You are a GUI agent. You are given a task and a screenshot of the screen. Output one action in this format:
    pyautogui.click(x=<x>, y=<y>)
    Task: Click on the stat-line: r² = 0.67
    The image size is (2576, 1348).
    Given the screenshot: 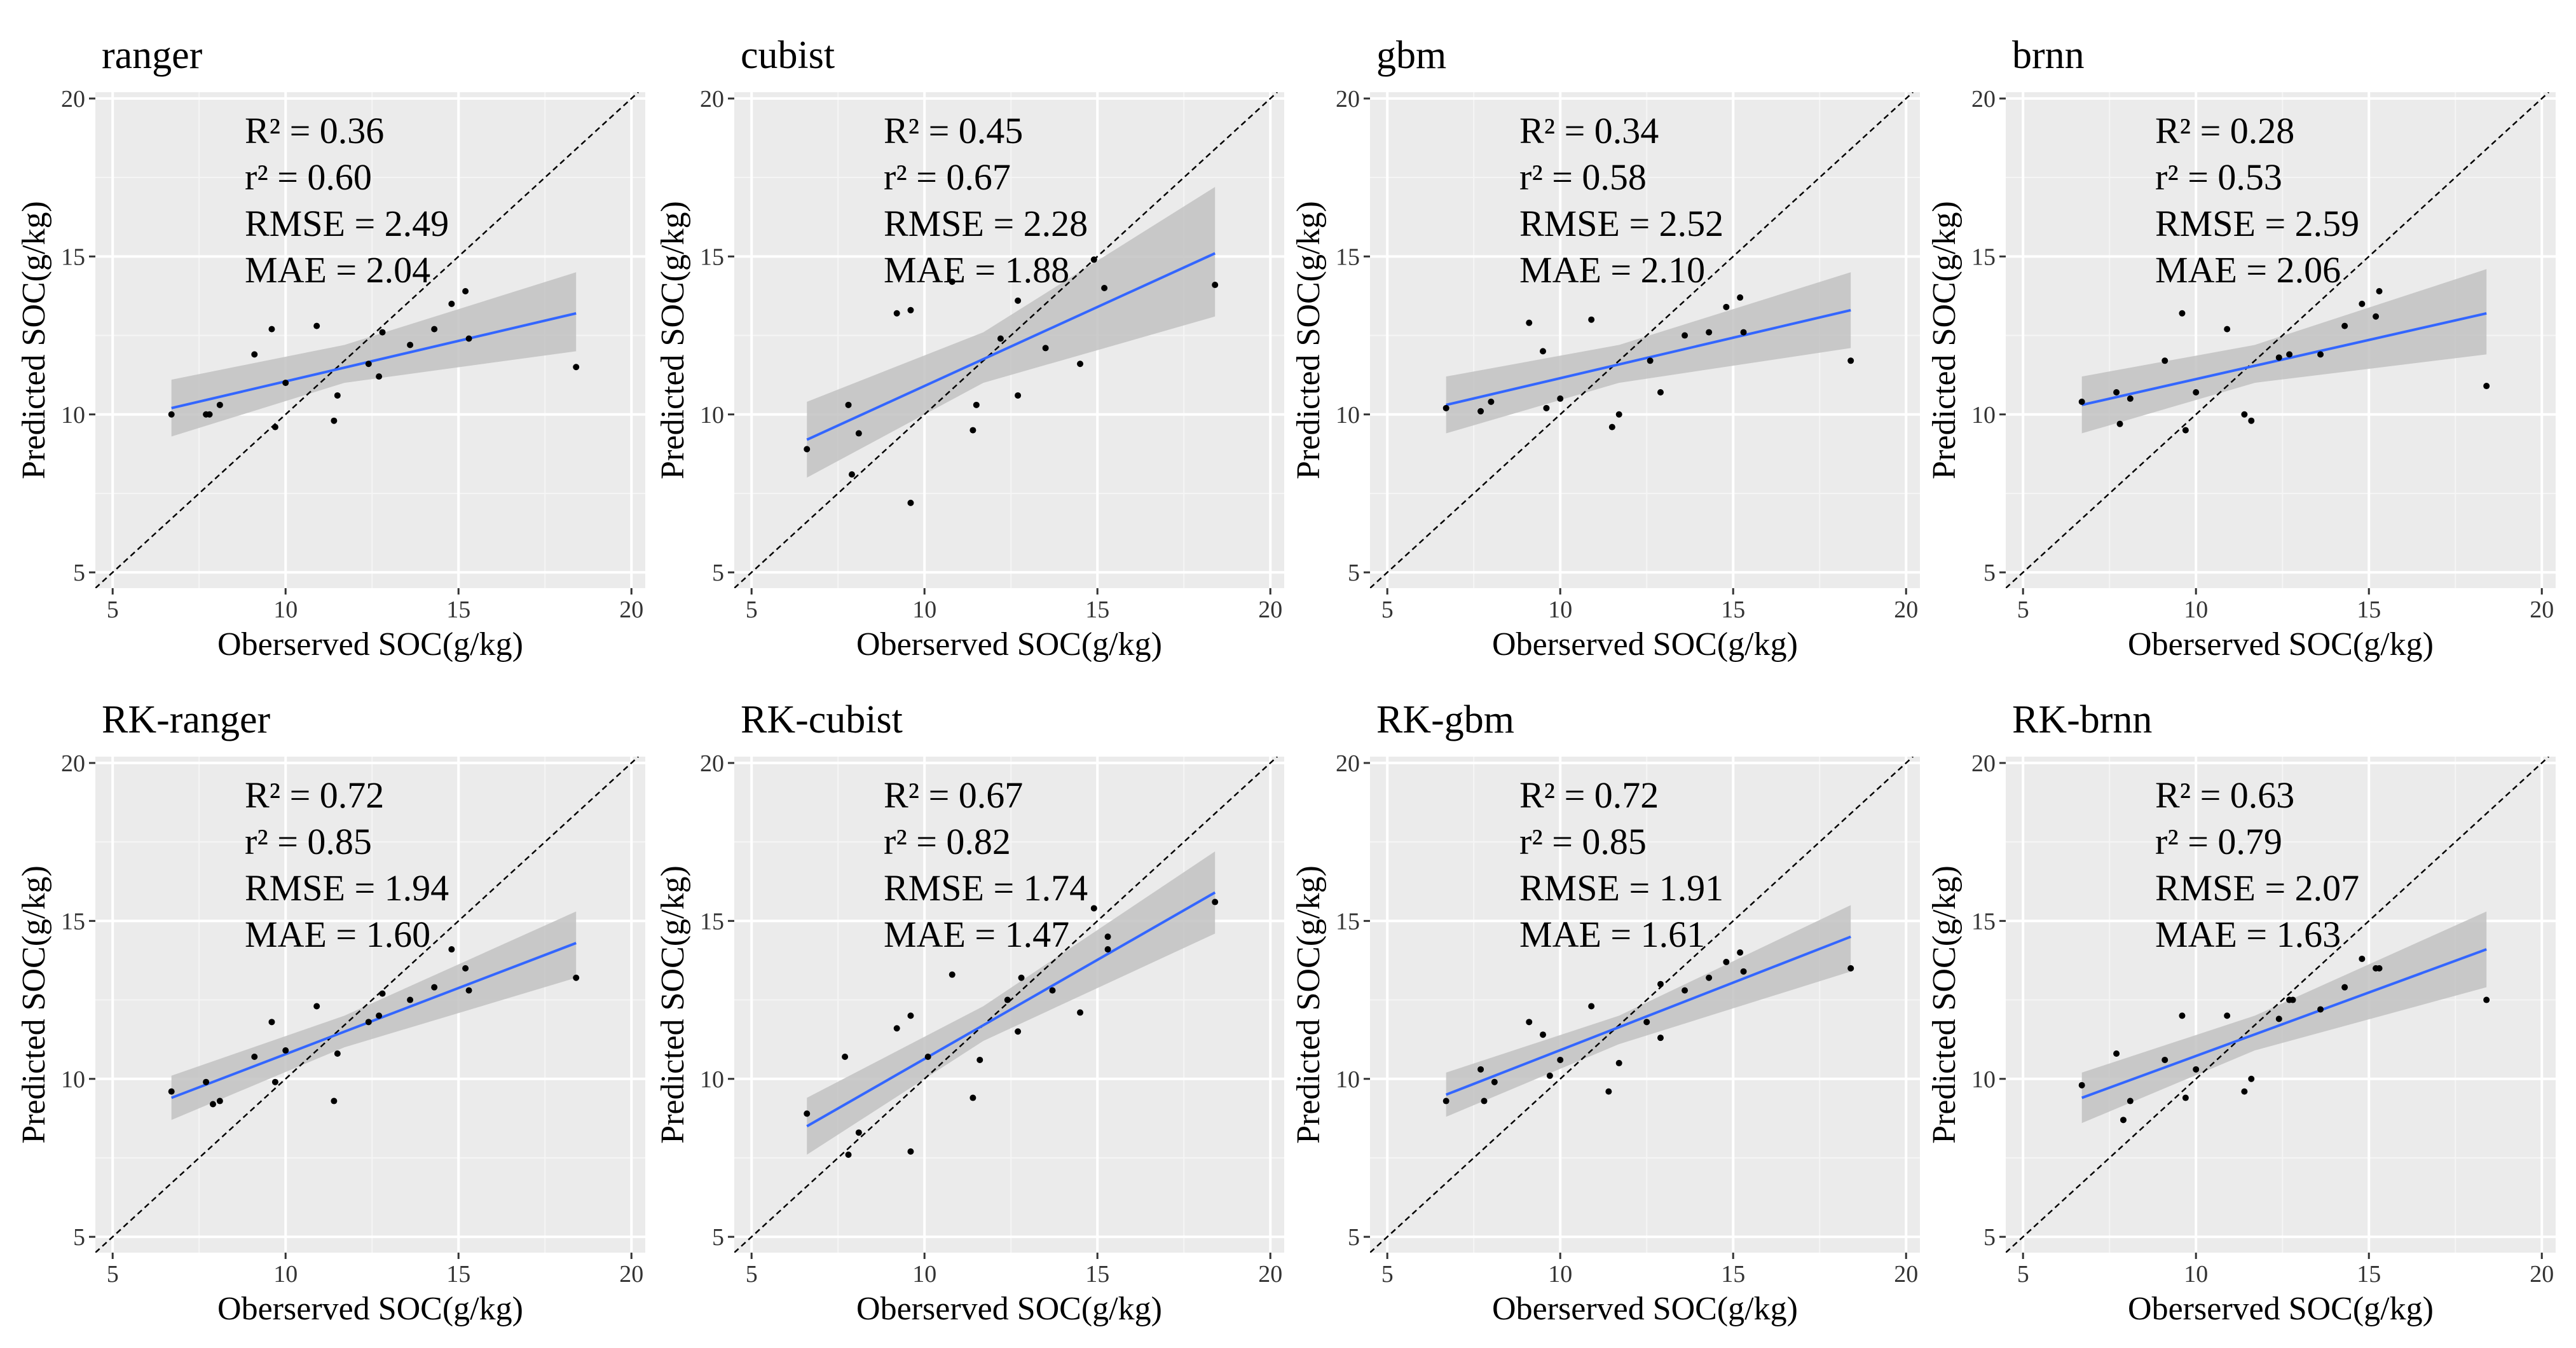 What is the action you would take?
    pyautogui.click(x=947, y=177)
    